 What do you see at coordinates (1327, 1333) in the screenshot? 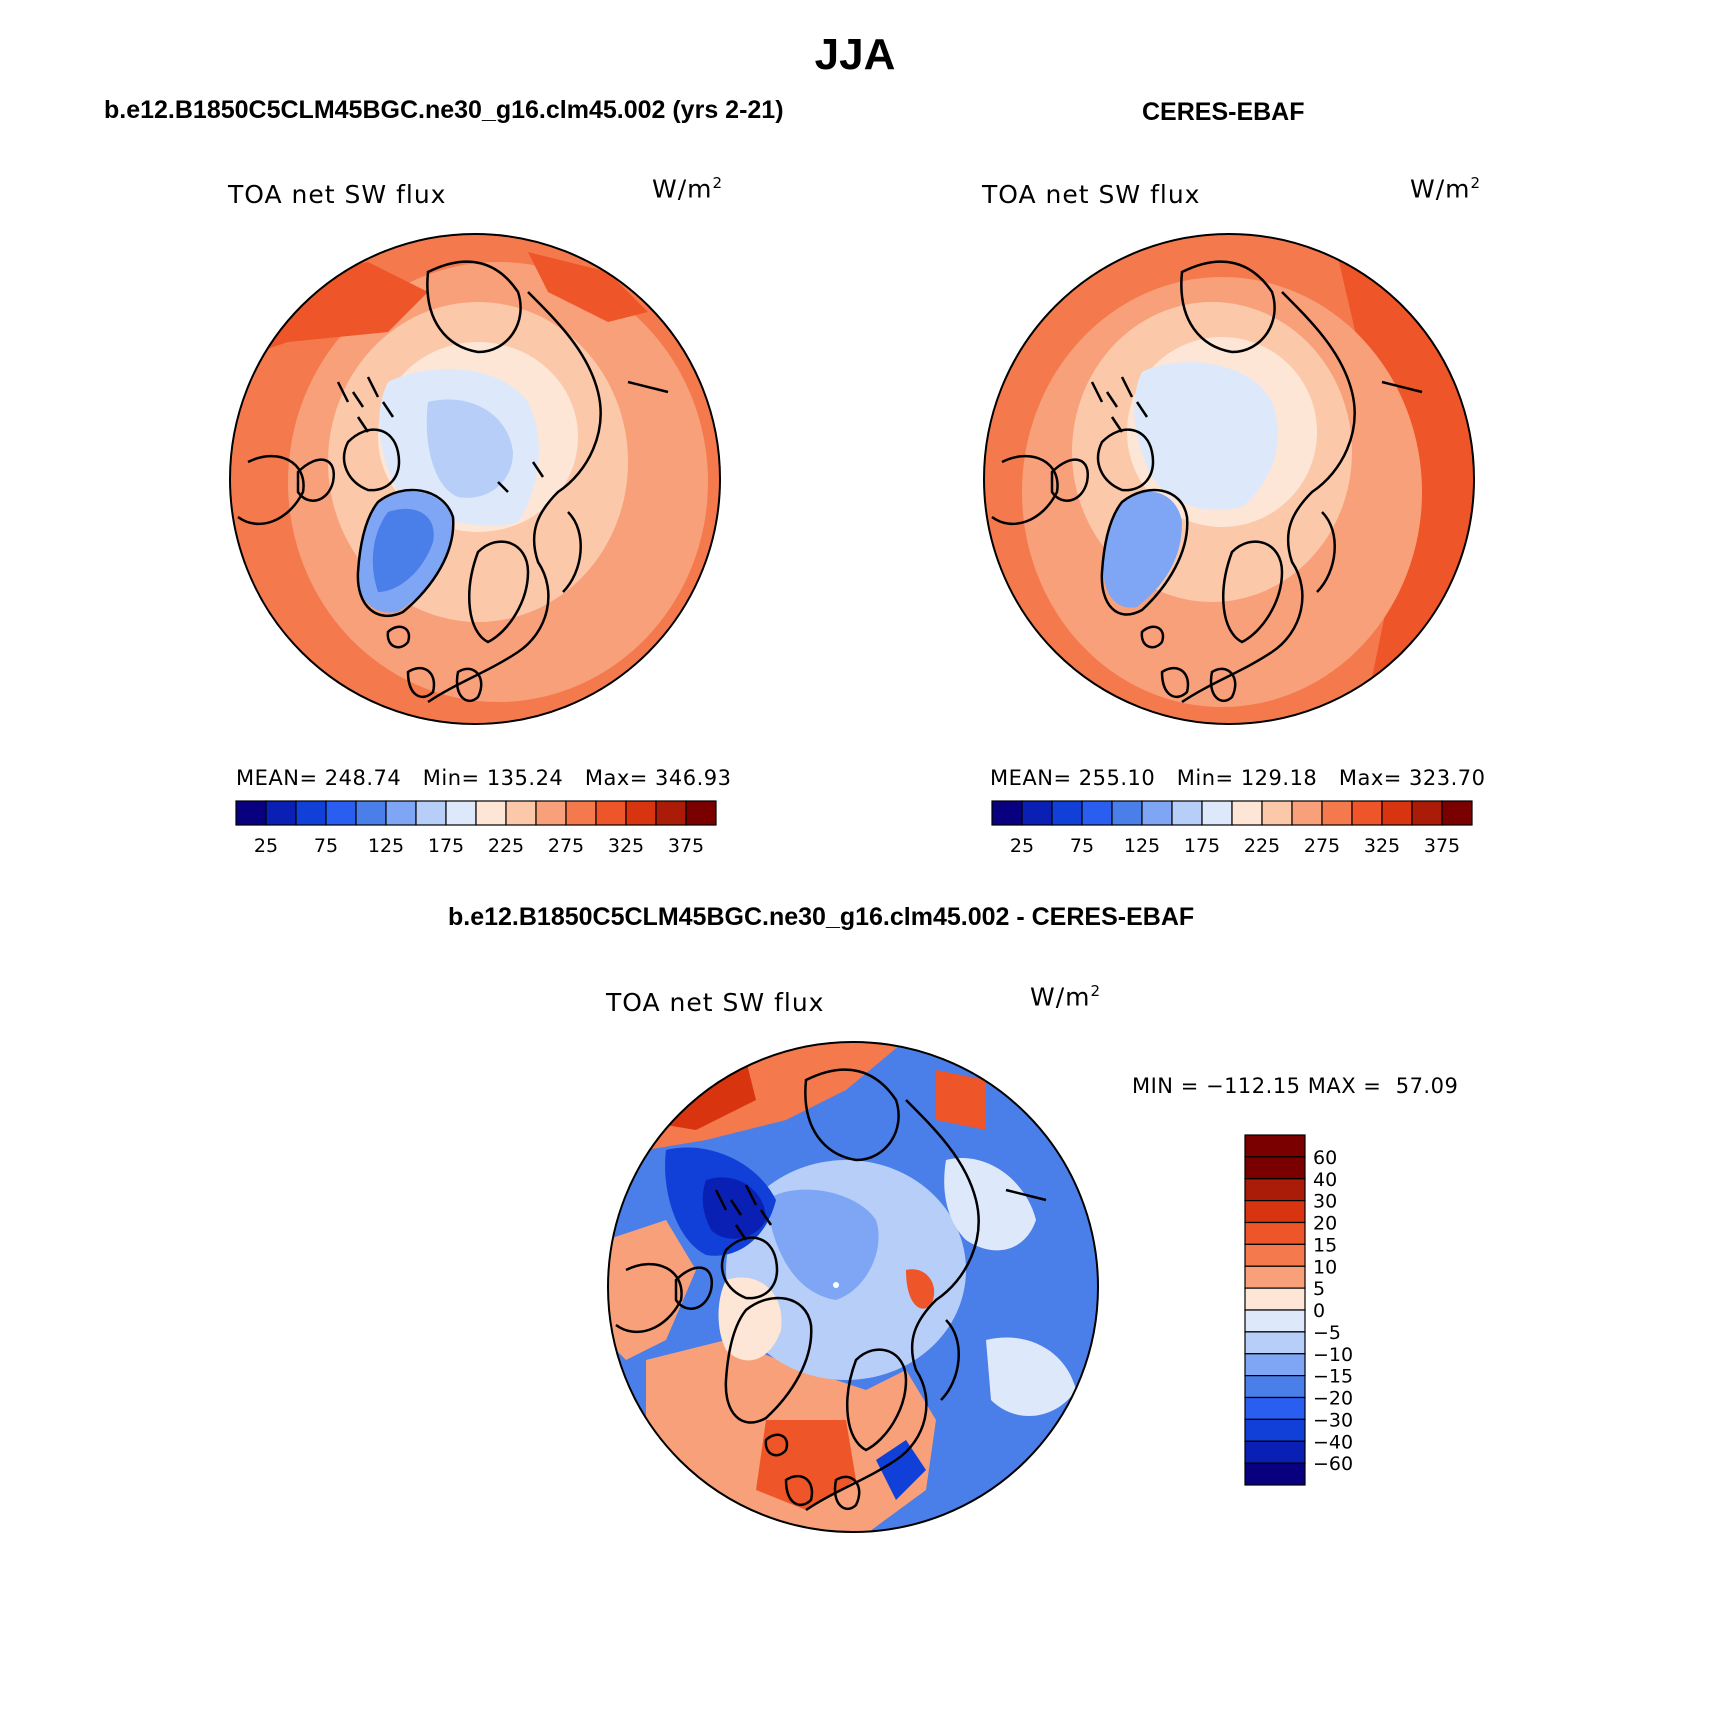
I see `colorbar-tick-label: −5` at bounding box center [1327, 1333].